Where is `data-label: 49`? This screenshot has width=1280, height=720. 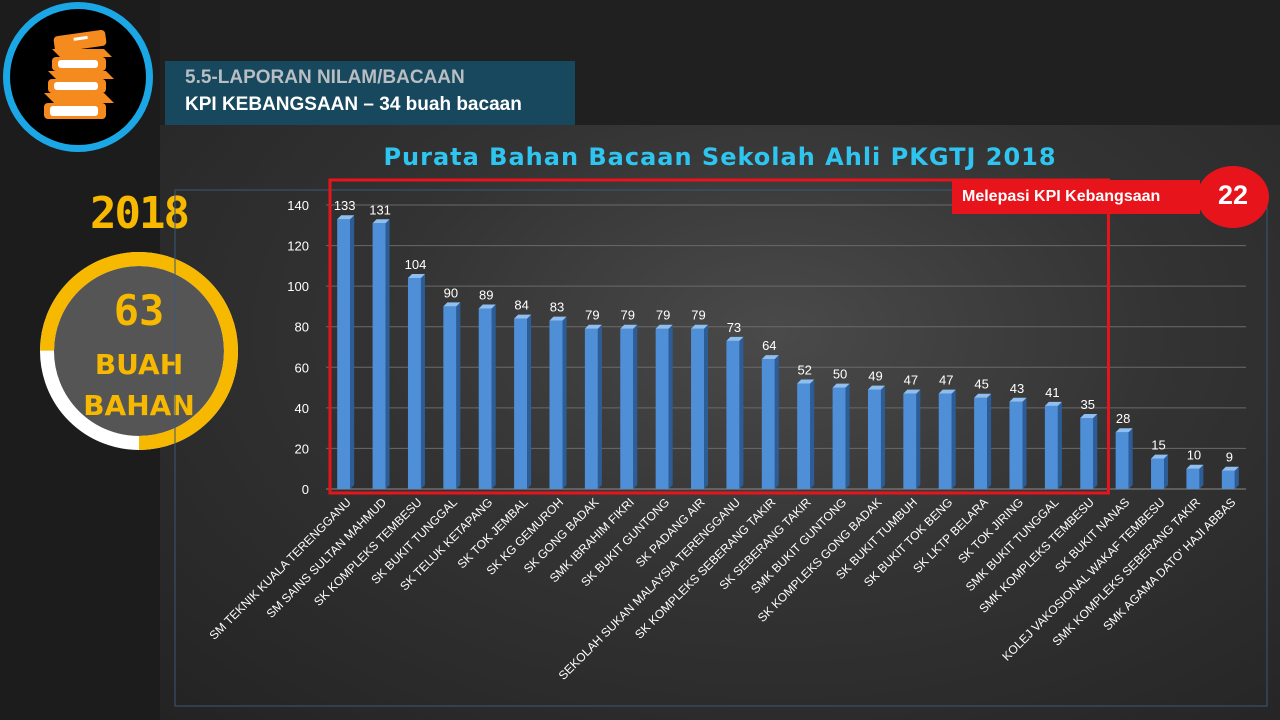 data-label: 49 is located at coordinates (875, 376).